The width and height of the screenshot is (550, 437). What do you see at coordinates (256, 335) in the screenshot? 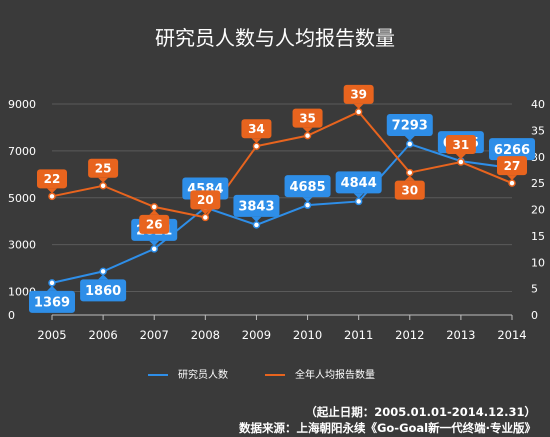
I see `x-tick-label: 2009` at bounding box center [256, 335].